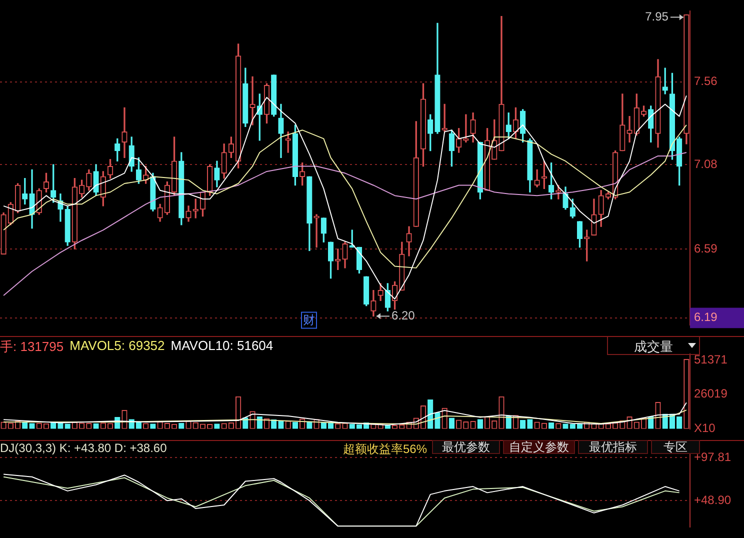 This screenshot has width=744, height=538. I want to click on annotation: 最优指标, so click(613, 447).